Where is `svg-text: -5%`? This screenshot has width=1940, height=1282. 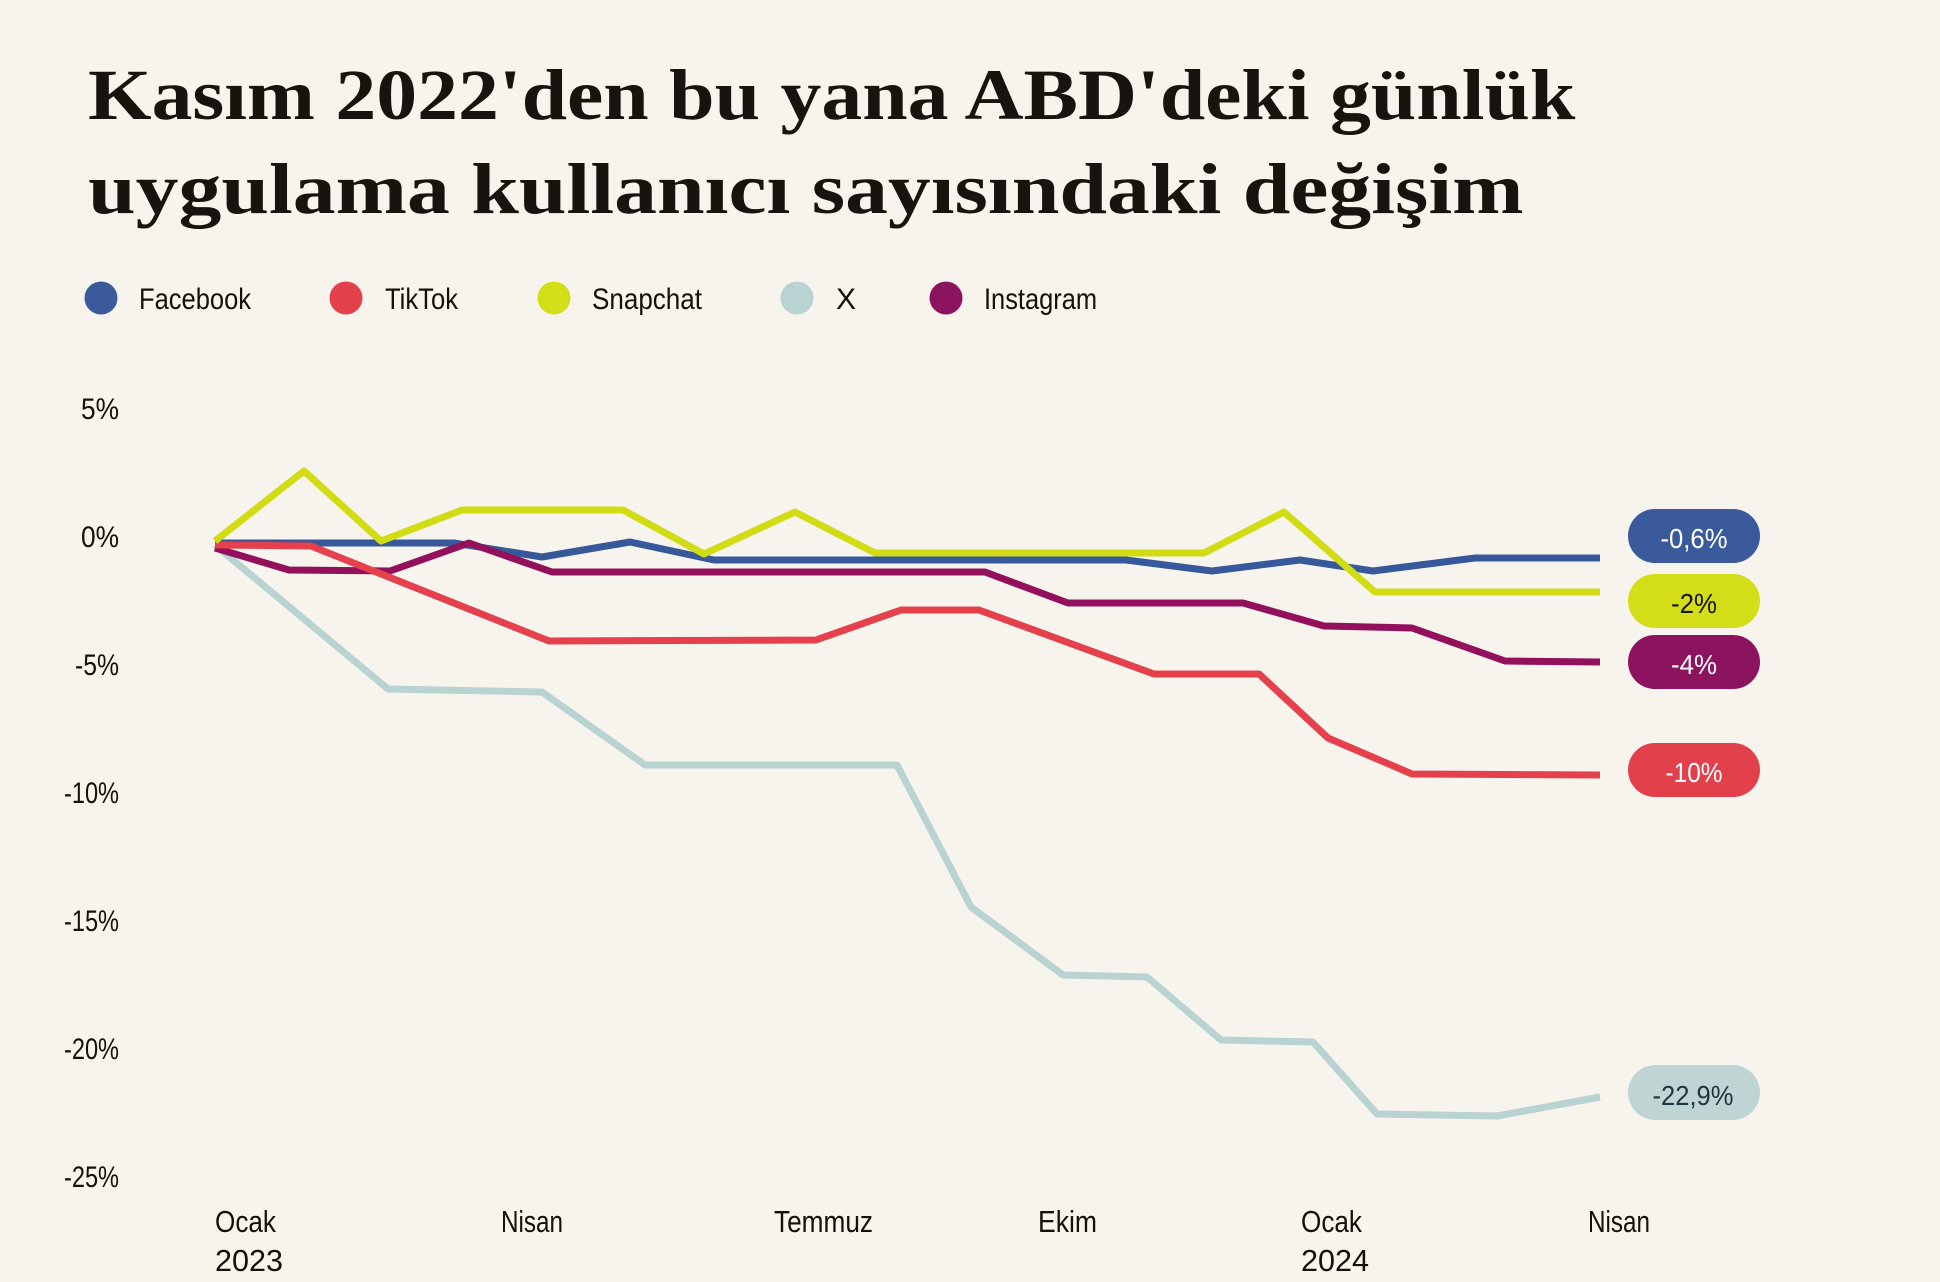
svg-text: -5% is located at coordinates (97, 665).